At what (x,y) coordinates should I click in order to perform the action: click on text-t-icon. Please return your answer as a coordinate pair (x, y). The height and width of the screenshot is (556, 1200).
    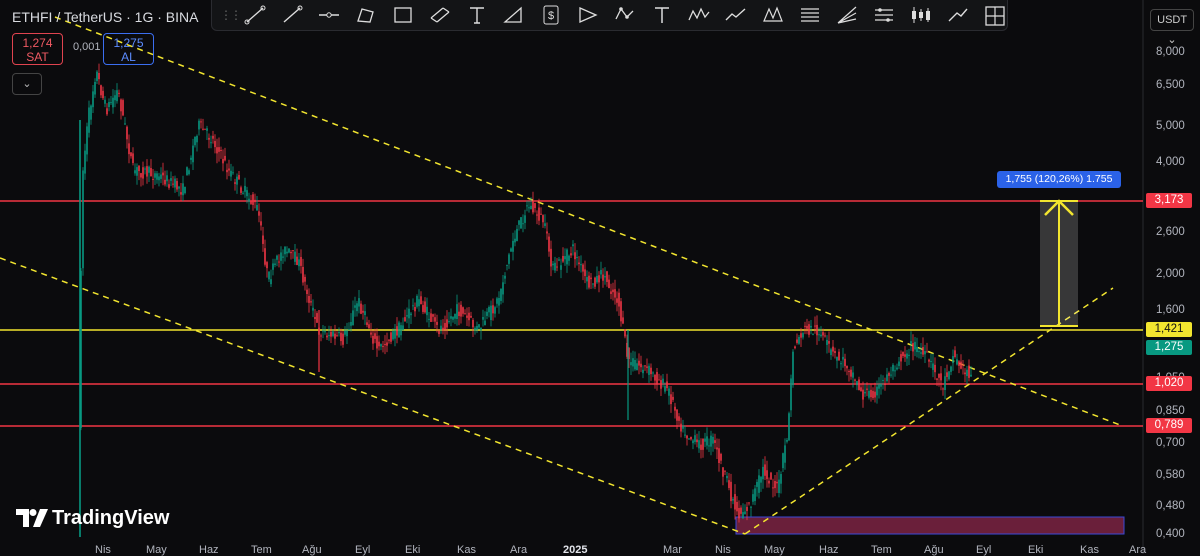
    Looking at the image, I should click on (477, 15).